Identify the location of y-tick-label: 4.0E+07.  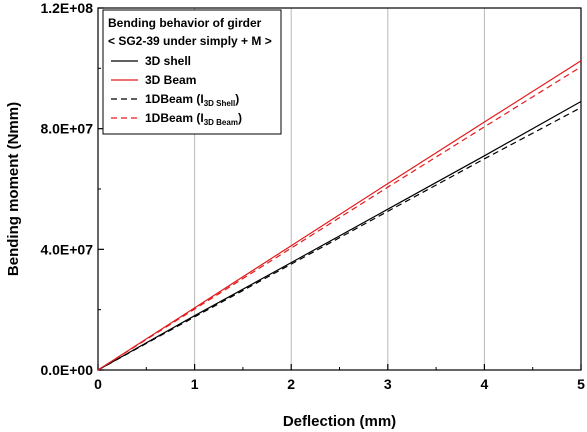
(66, 249).